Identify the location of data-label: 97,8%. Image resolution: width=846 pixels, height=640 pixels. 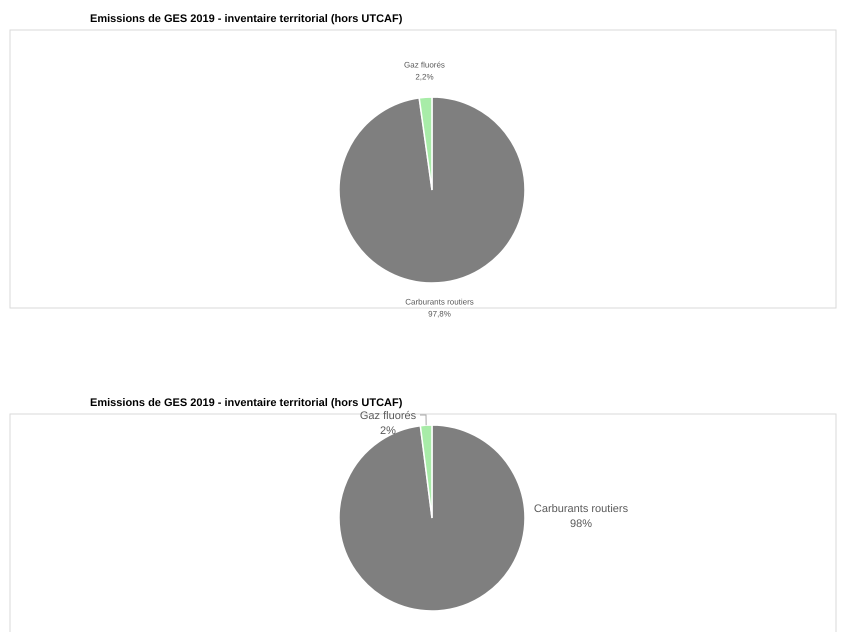
(439, 314).